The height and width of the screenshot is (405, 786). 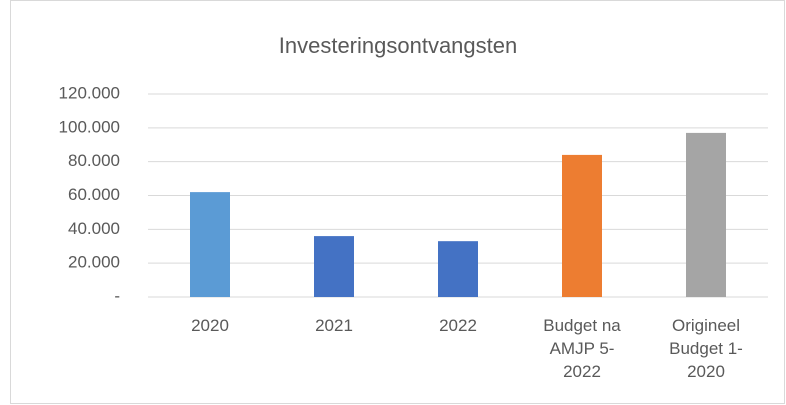 What do you see at coordinates (89, 126) in the screenshot?
I see `y-tick-label: 100.000` at bounding box center [89, 126].